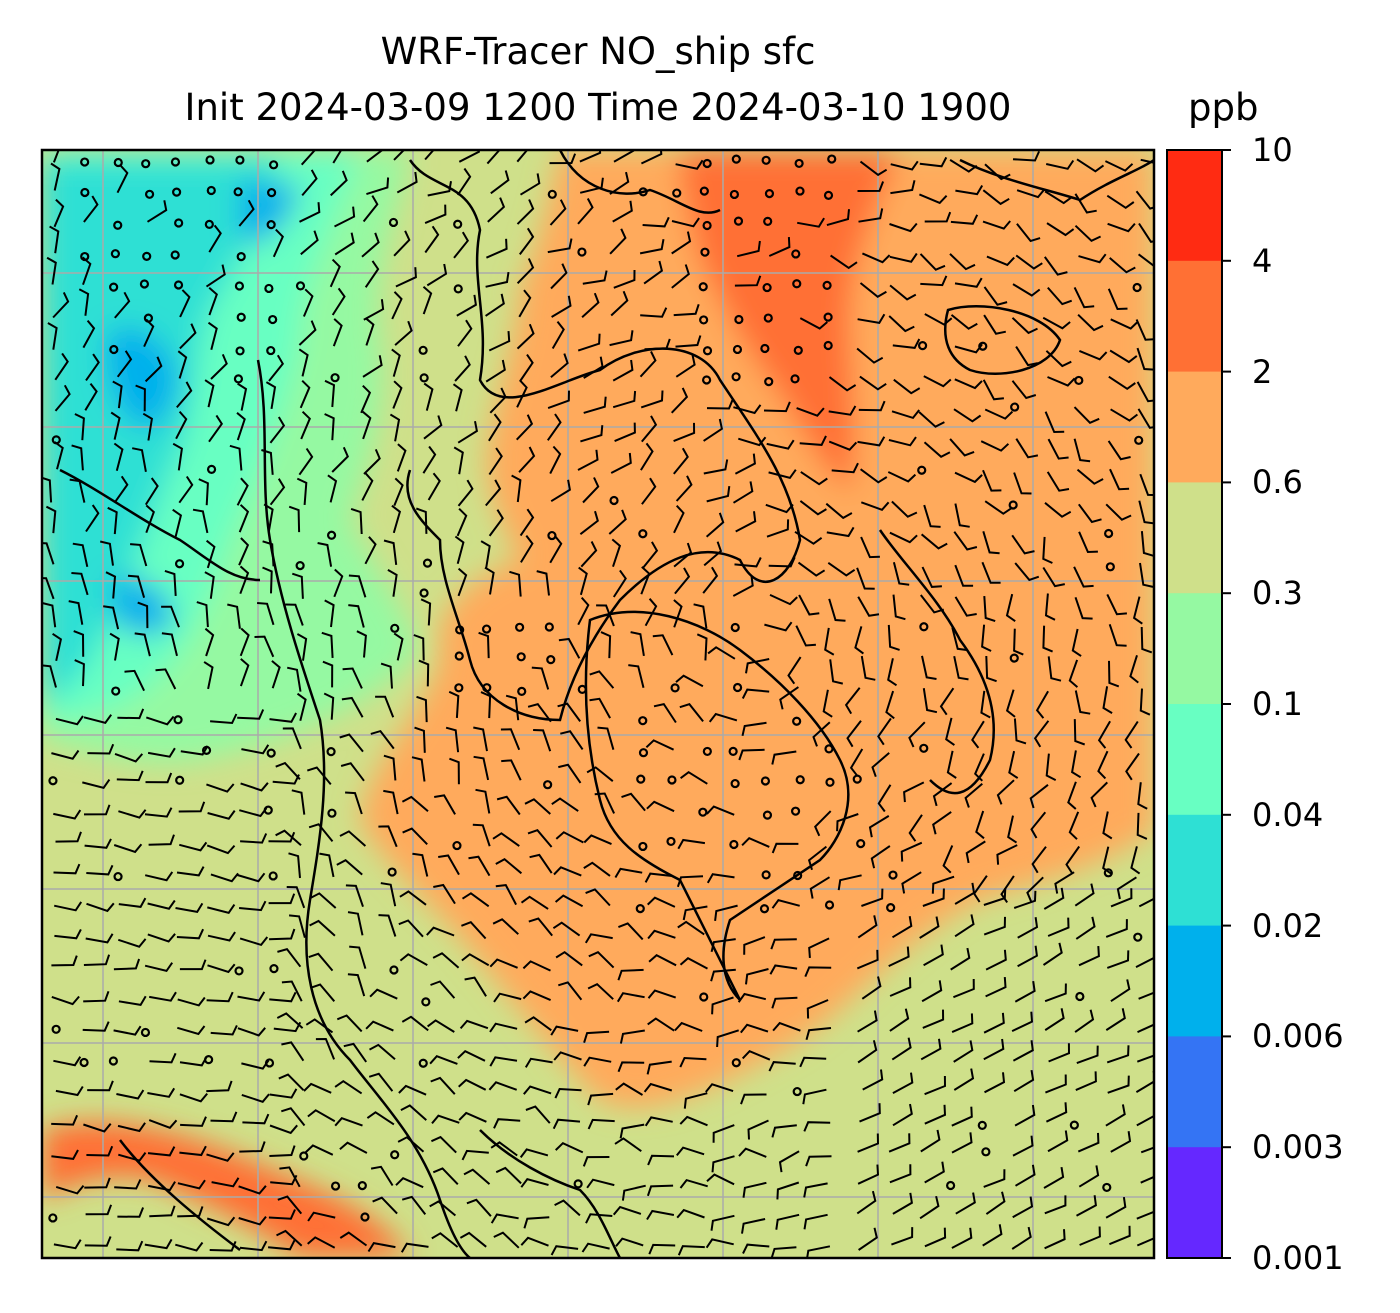  Describe the element at coordinates (1194, 427) in the screenshot. I see `colorbar-segment` at that location.